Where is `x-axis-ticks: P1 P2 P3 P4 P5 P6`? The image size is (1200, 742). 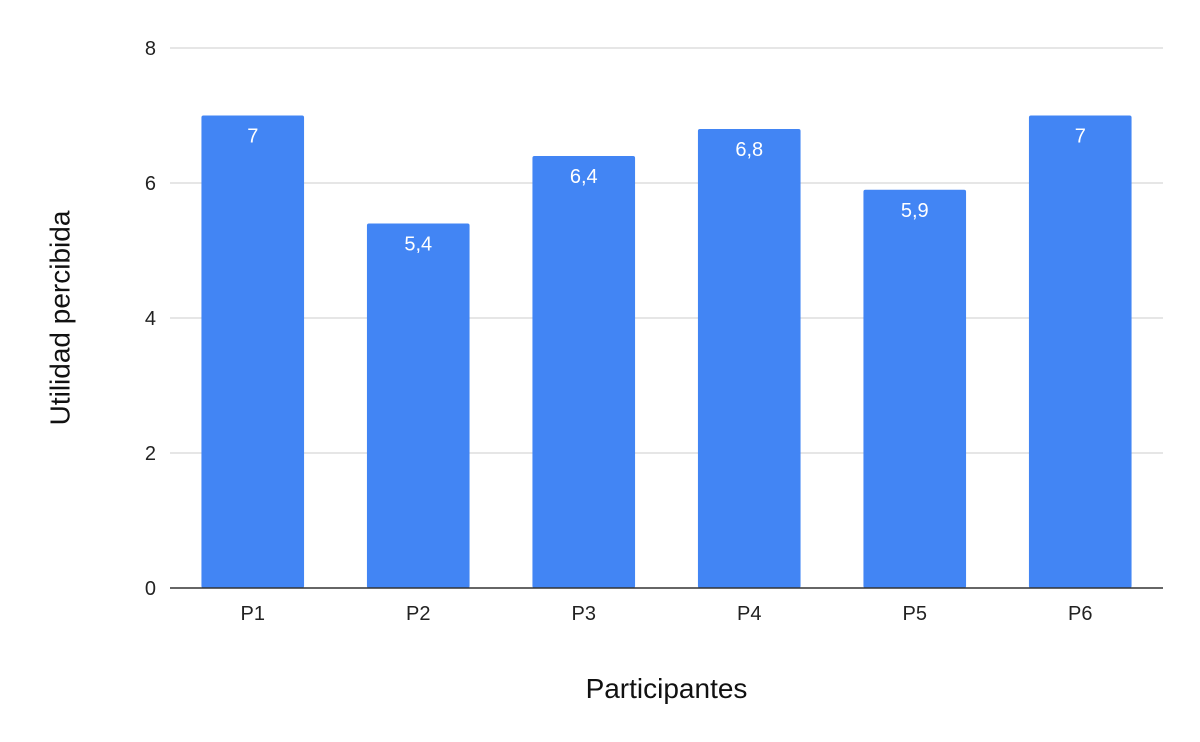
x-axis-ticks: P1 P2 P3 P4 P5 P6 is located at coordinates (667, 614).